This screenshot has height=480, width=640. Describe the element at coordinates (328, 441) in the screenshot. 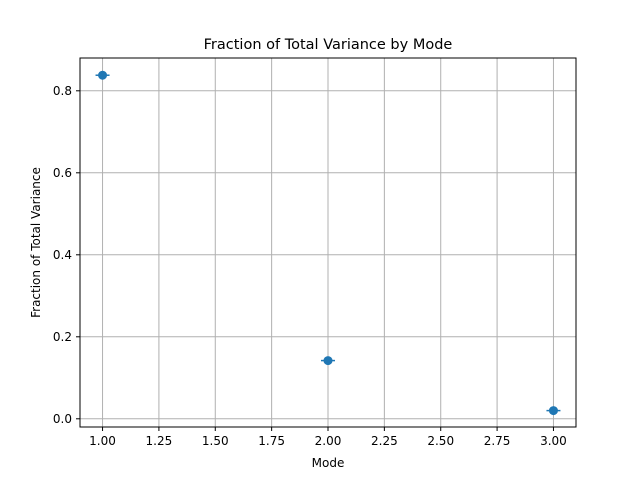

I see `x-tick-label: 2.00` at that location.